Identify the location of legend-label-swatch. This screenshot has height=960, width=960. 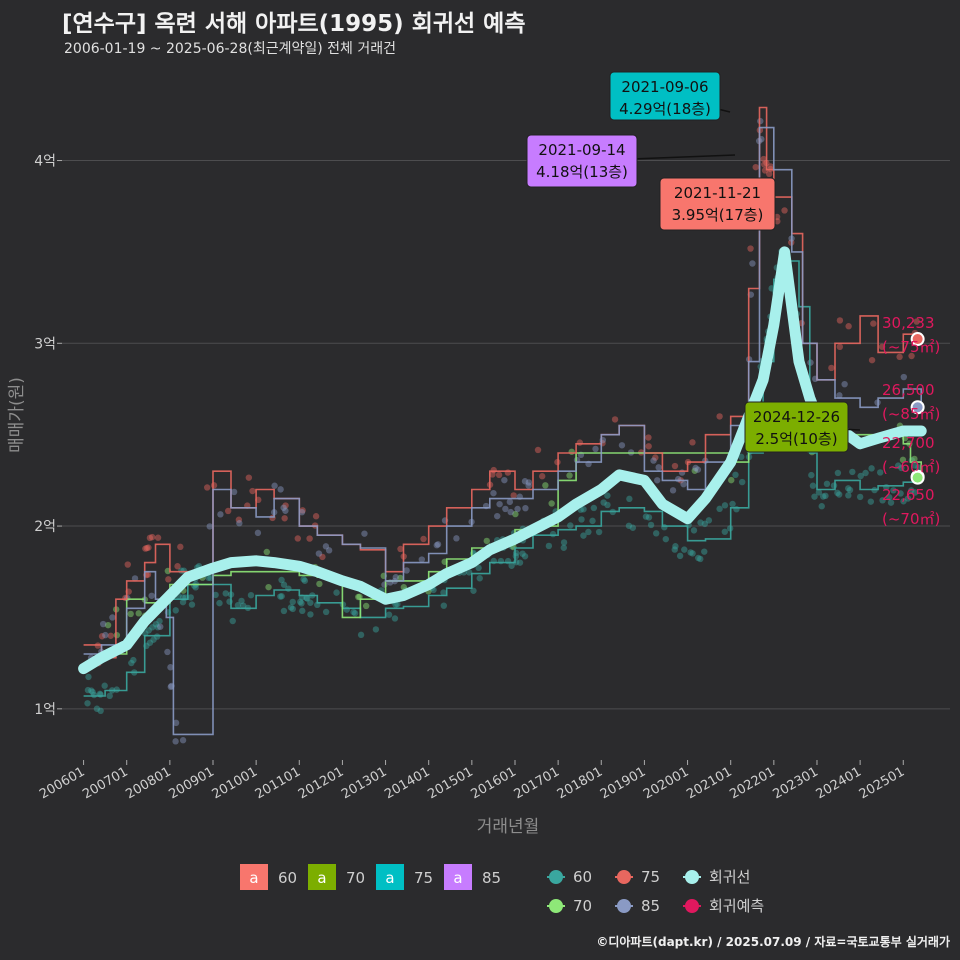
(458, 877).